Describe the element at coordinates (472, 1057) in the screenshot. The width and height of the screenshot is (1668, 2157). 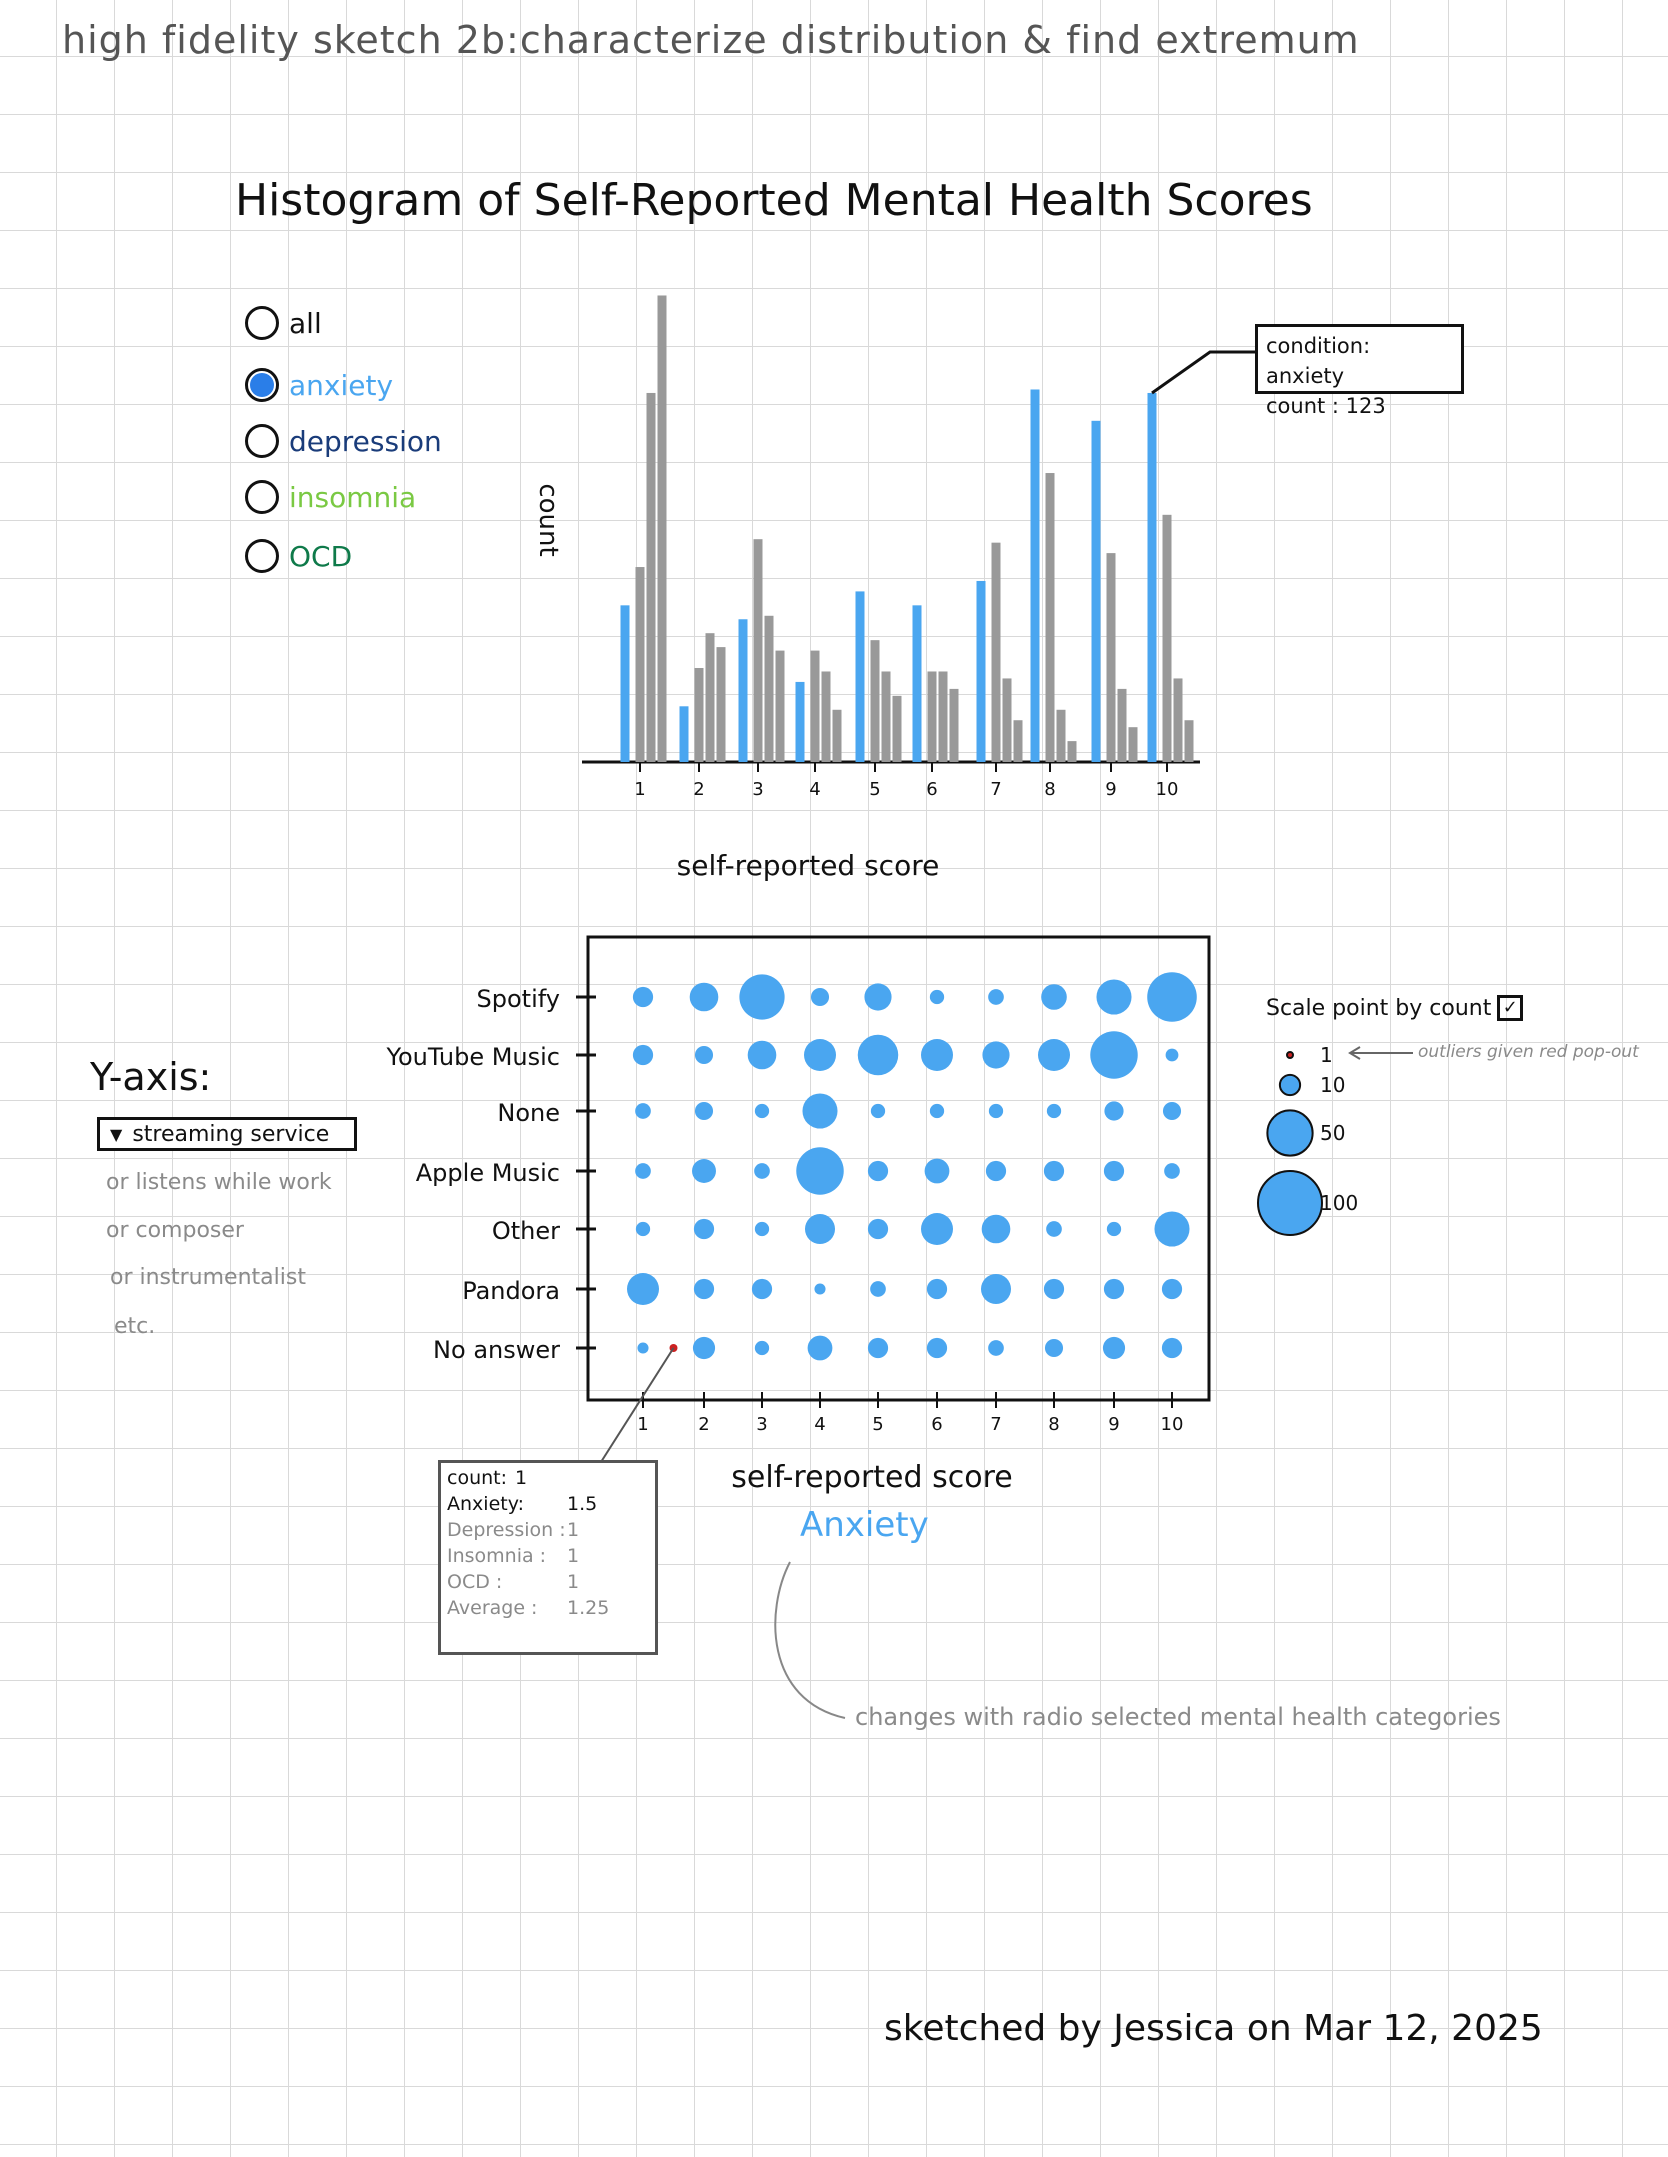
I see `scatter-y-tick-label: YouTube Music` at that location.